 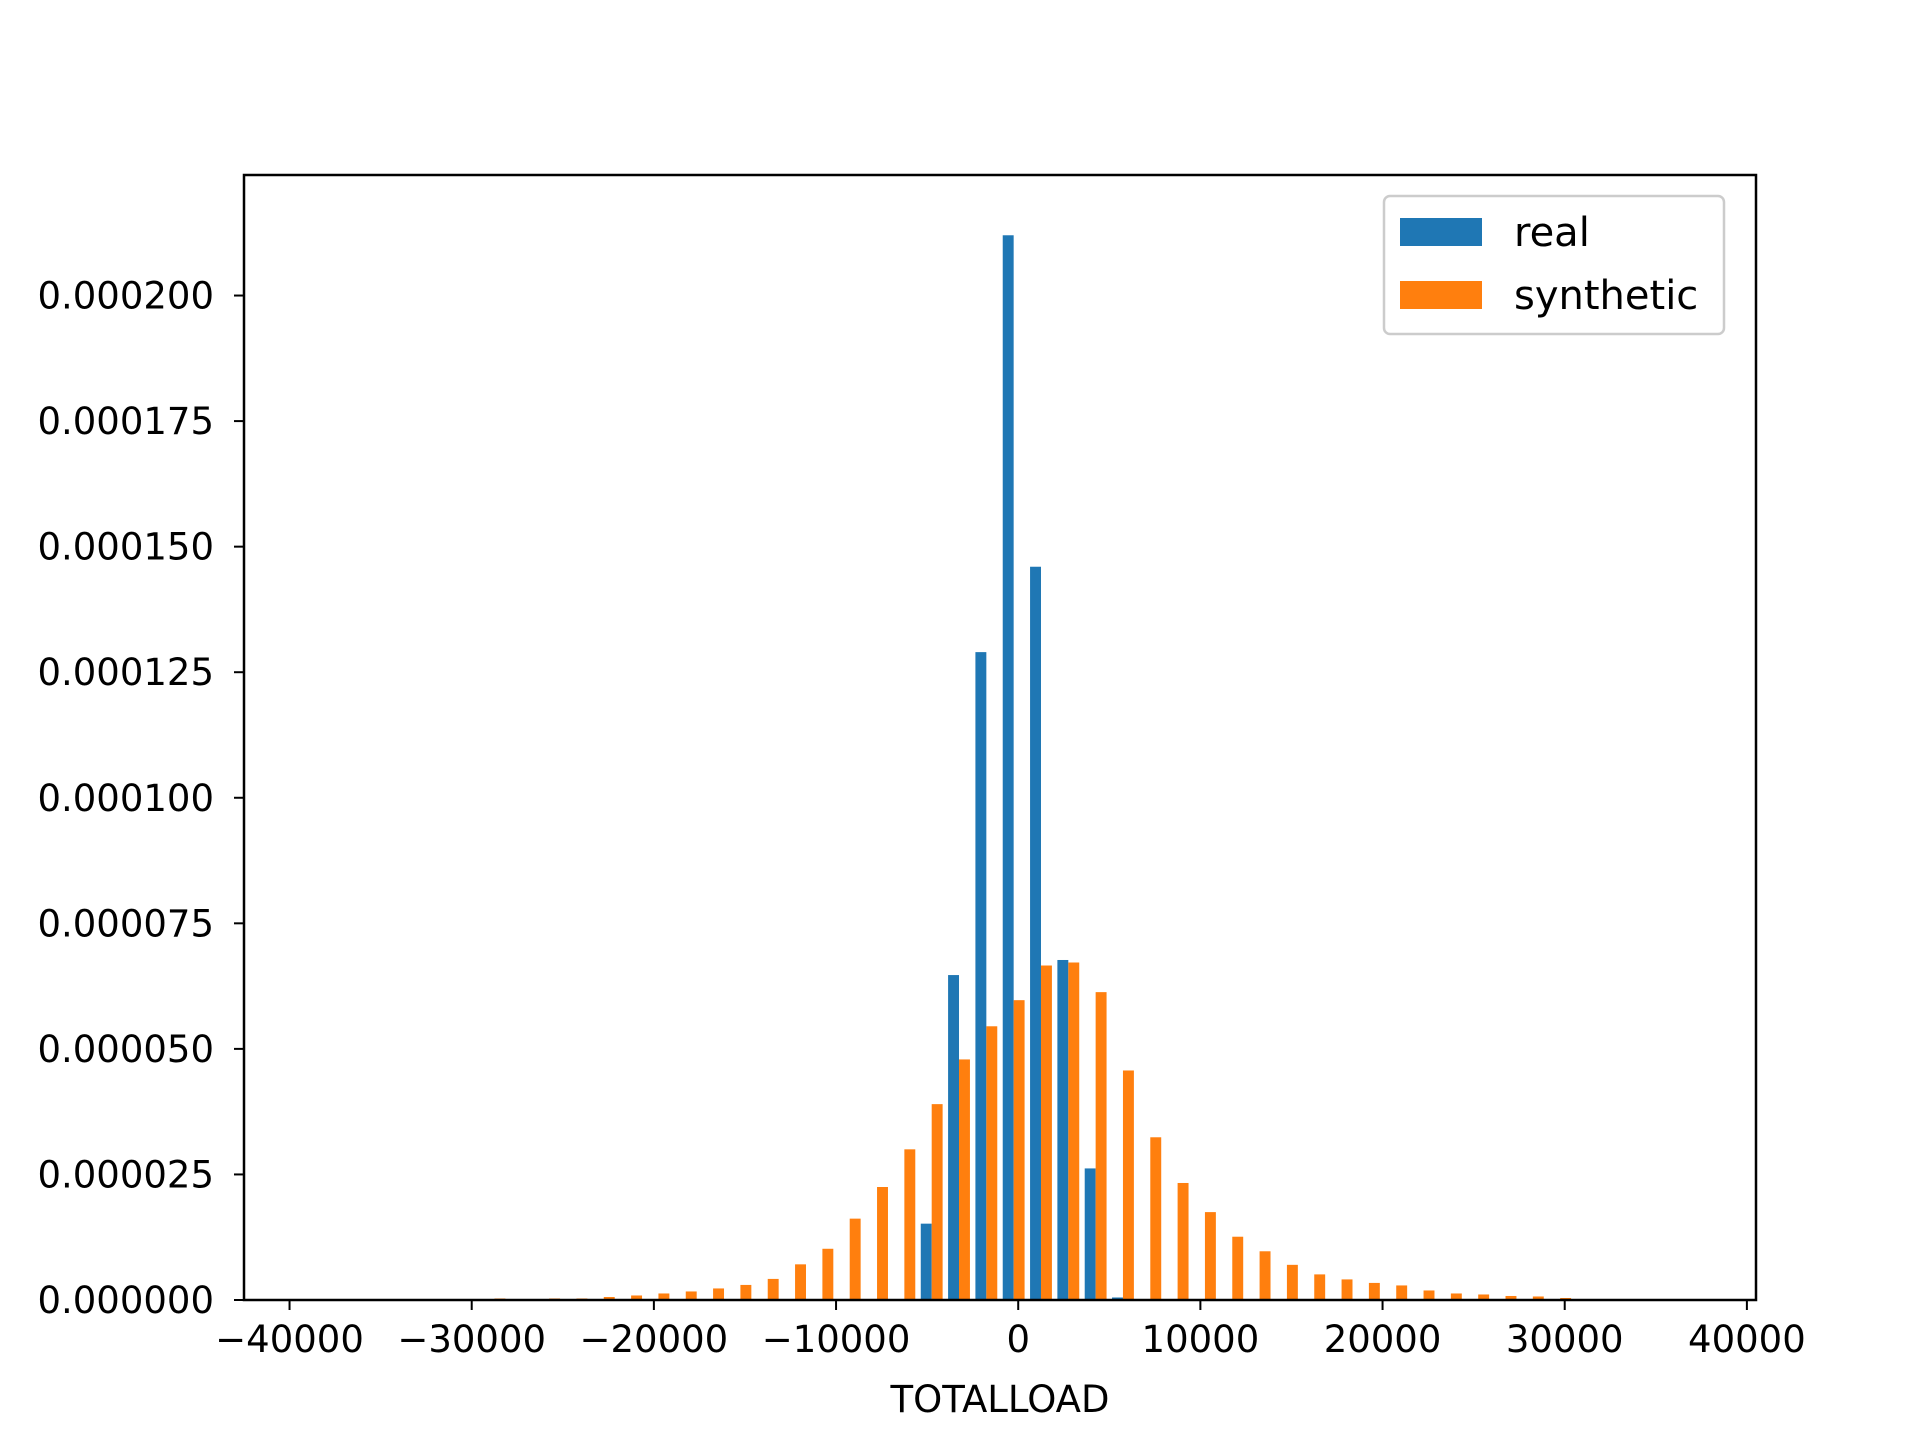 I want to click on x-tick-label: −30000, so click(x=471, y=1339).